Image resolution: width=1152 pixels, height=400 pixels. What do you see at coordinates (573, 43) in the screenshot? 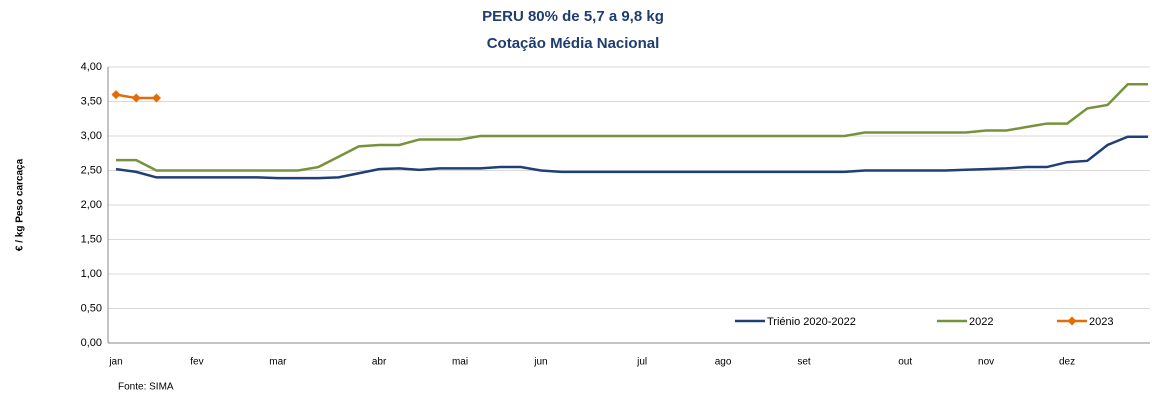
I see `chart-subtitle: Cotação Média Nacional` at bounding box center [573, 43].